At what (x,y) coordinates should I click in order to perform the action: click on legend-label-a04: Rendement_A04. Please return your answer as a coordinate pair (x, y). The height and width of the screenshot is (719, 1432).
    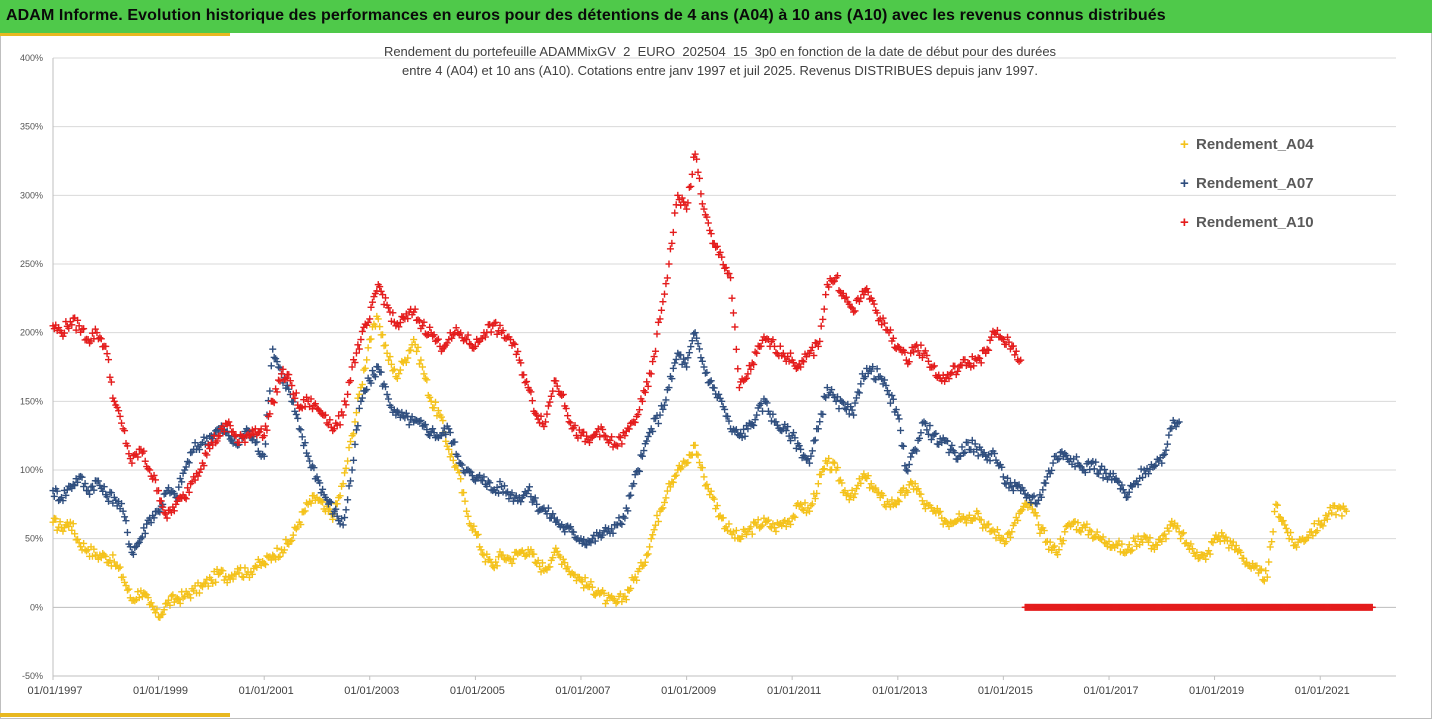
    Looking at the image, I should click on (1255, 144).